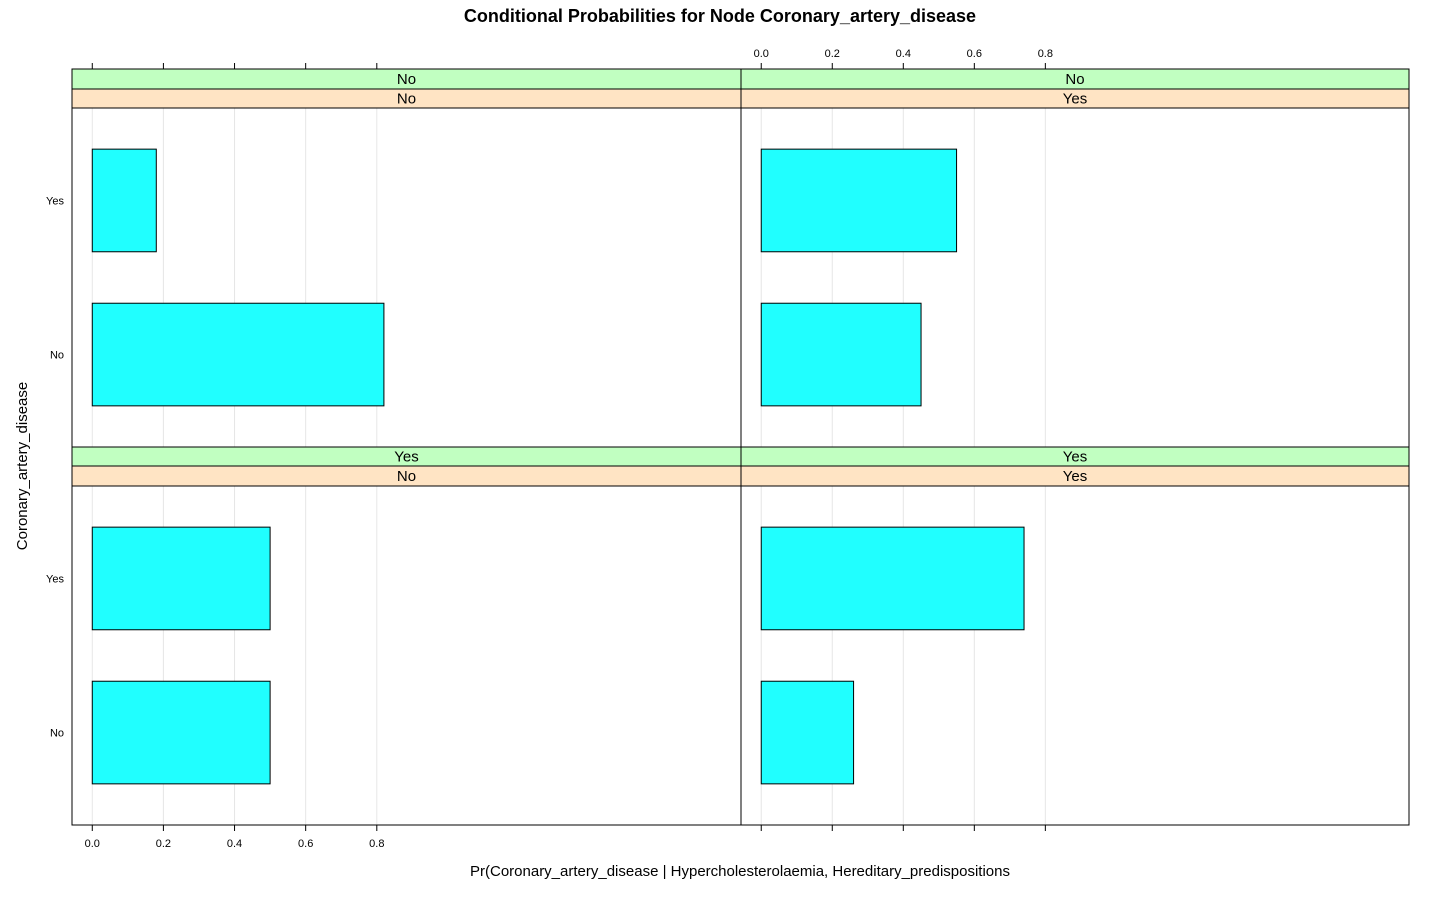  Describe the element at coordinates (181, 732) in the screenshot. I see `bar-bottom-left-no` at that location.